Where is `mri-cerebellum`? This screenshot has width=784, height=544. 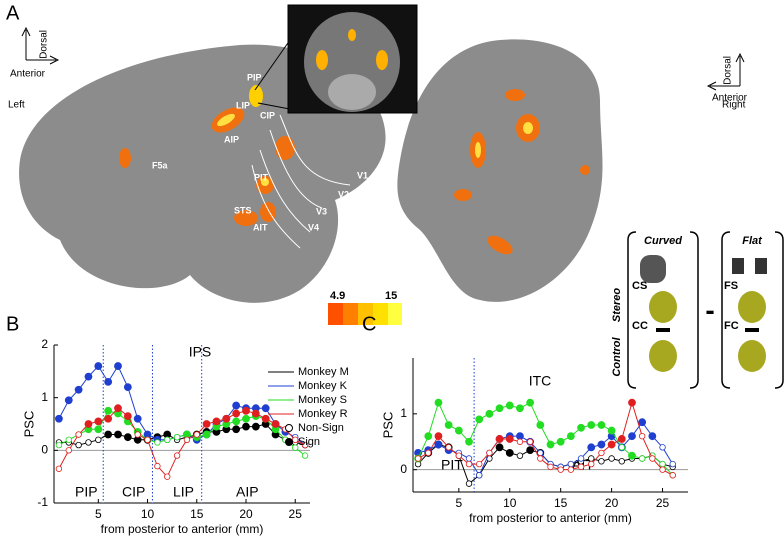
mri-cerebellum is located at coordinates (352, 92).